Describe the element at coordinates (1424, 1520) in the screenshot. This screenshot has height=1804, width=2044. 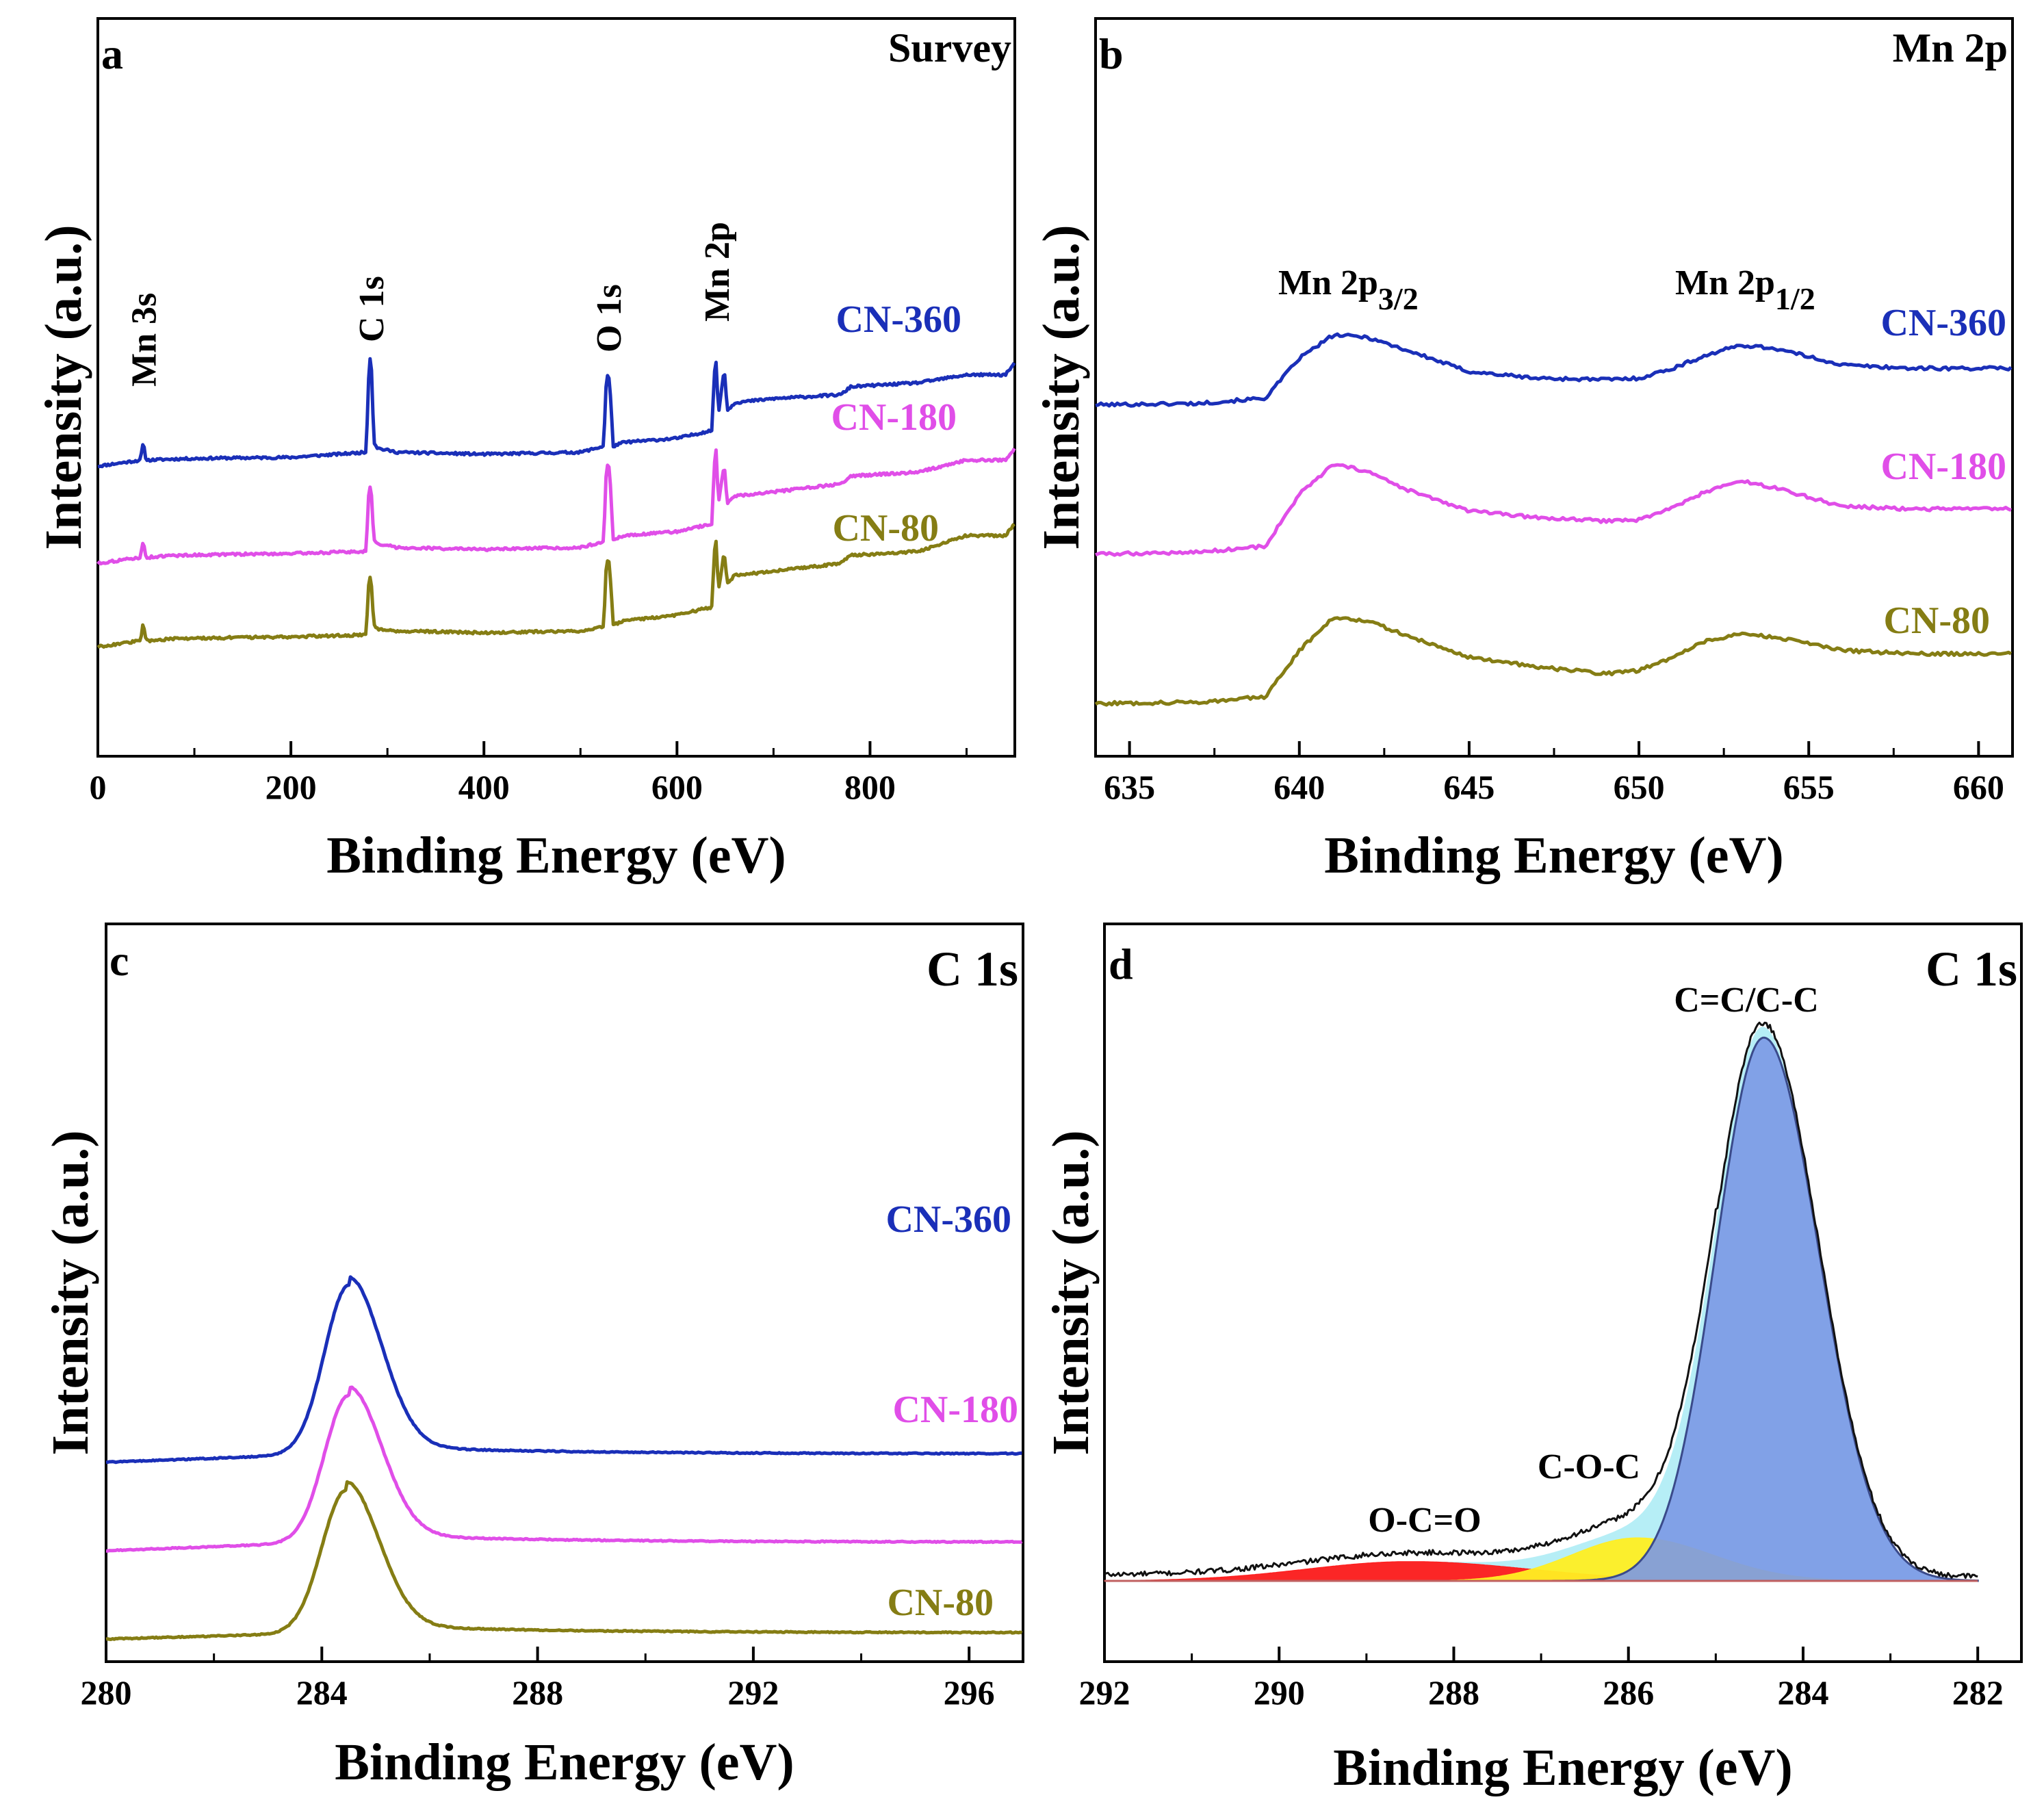
I see `component-label: O-C=O` at that location.